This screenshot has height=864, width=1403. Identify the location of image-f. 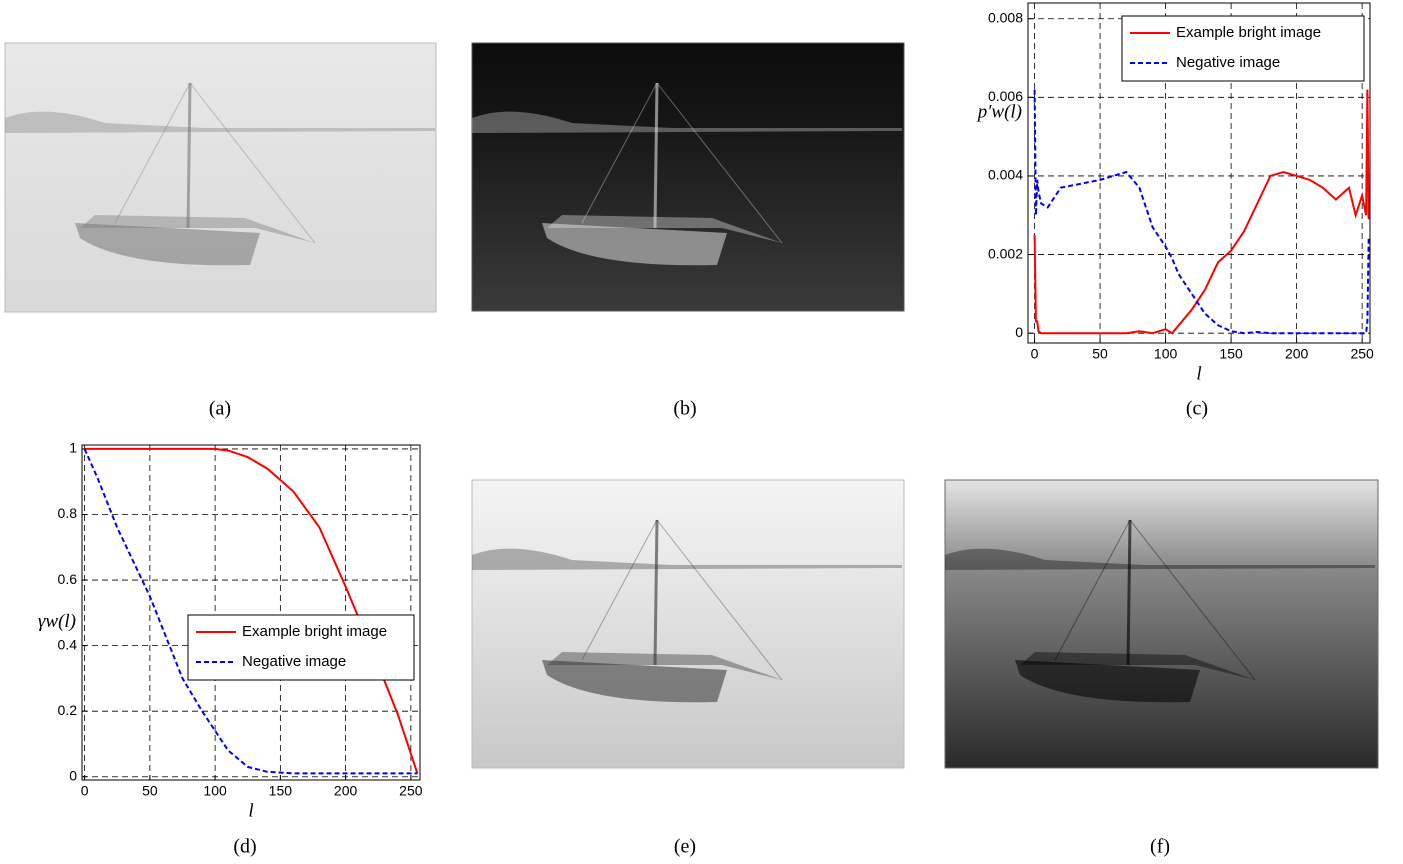
(1161, 624).